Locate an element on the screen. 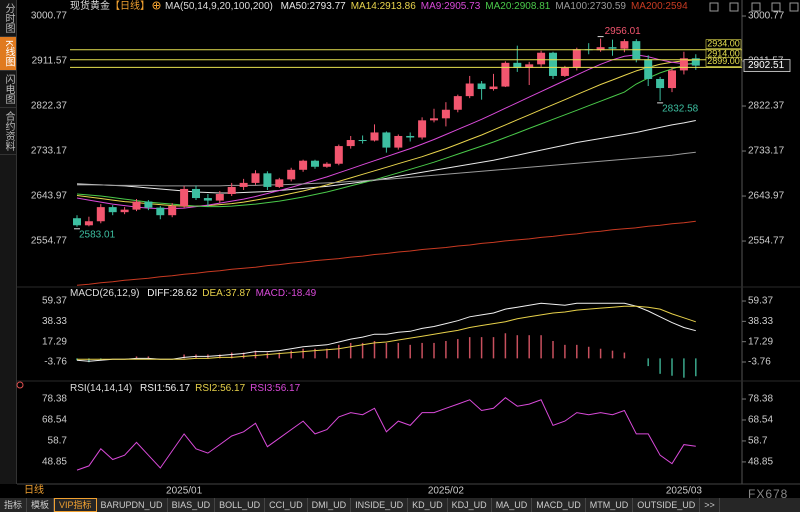 This screenshot has height=512, width=800. legend-name: RSI3 is located at coordinates (262, 388).